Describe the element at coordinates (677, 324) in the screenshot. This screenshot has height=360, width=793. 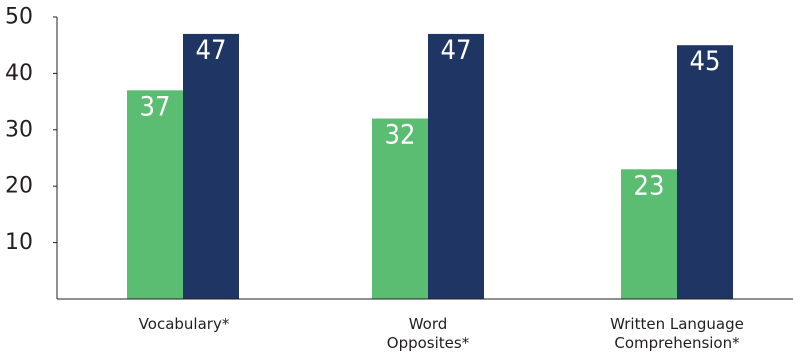
I see `x-tick-label: Written Language` at that location.